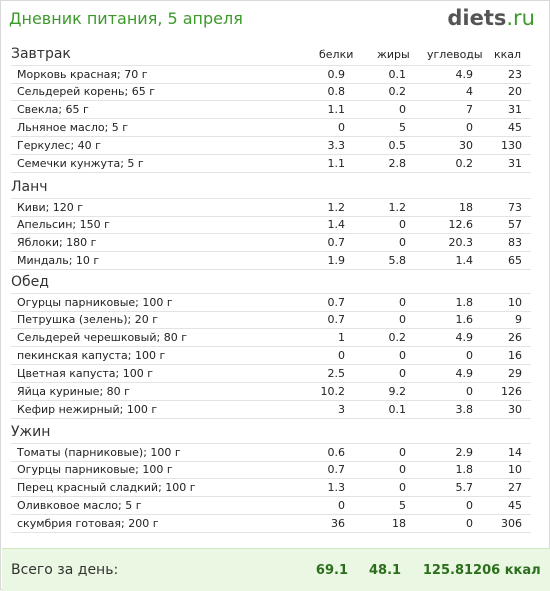 The image size is (550, 591). Describe the element at coordinates (385, 570) in the screenshot. I see `total-fat: 48.1` at that location.